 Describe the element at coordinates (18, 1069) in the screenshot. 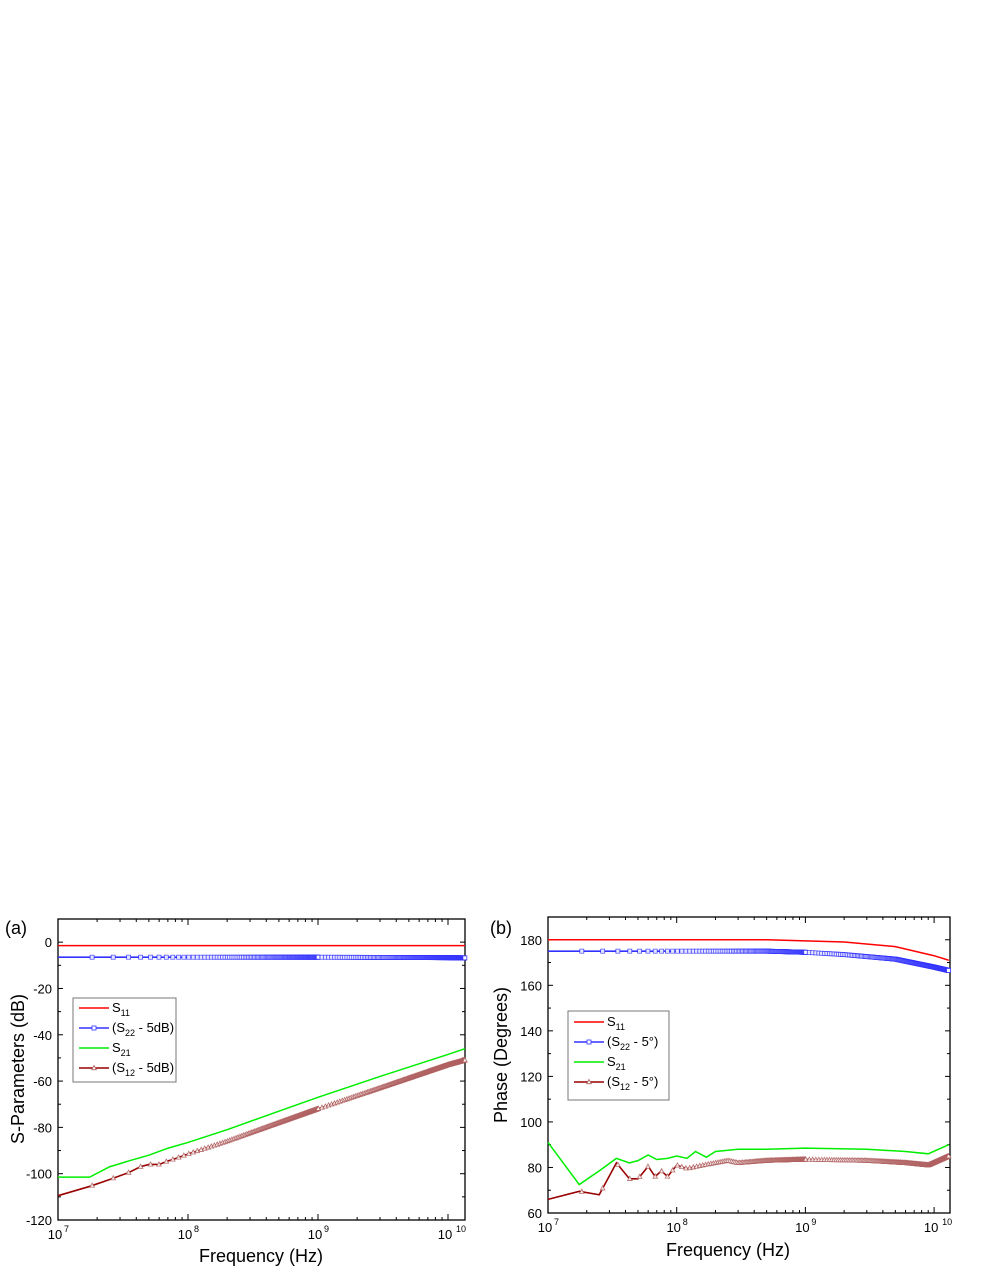

I see `panel-a-y-axis-title: S-Parameters (dB)` at that location.